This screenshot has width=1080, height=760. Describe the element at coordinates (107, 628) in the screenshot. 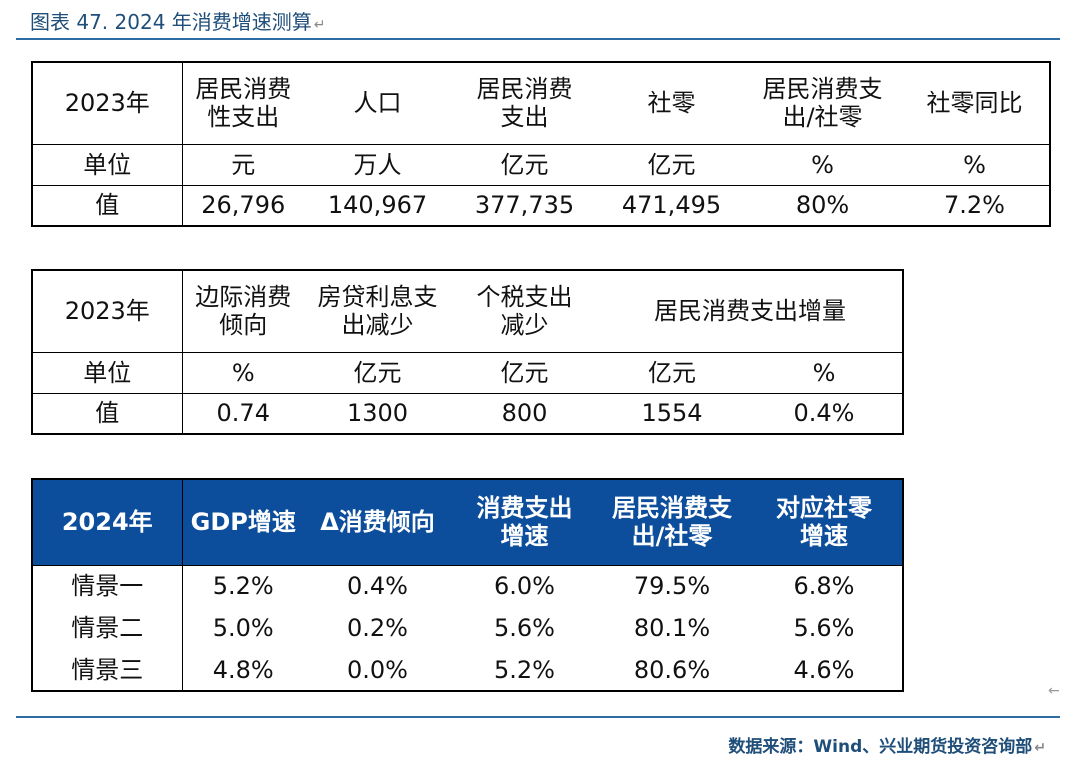

I see `table-cell: 情景二` at that location.